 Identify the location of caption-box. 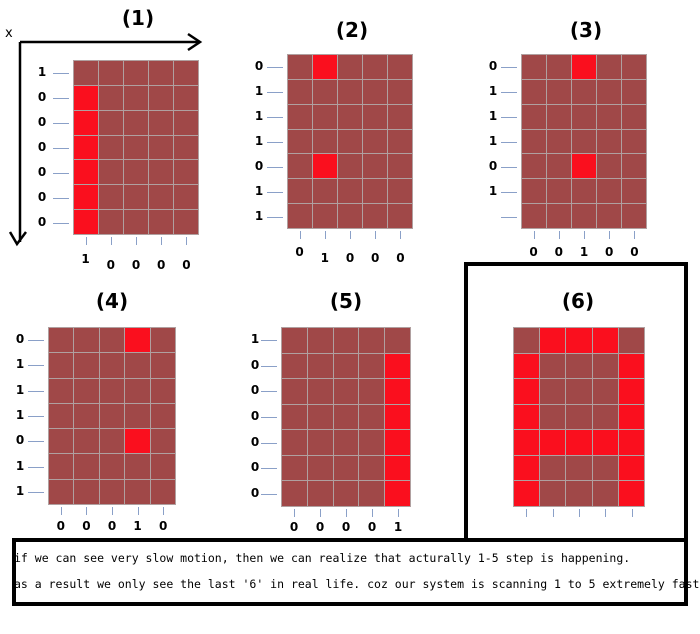
(350, 572).